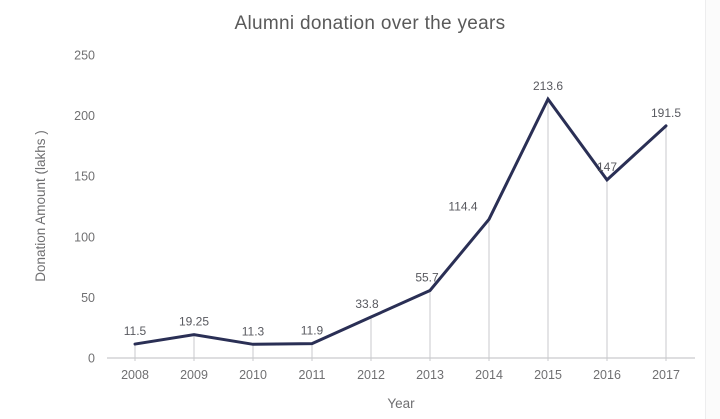 The width and height of the screenshot is (720, 419). I want to click on data-label: 191.5, so click(666, 113).